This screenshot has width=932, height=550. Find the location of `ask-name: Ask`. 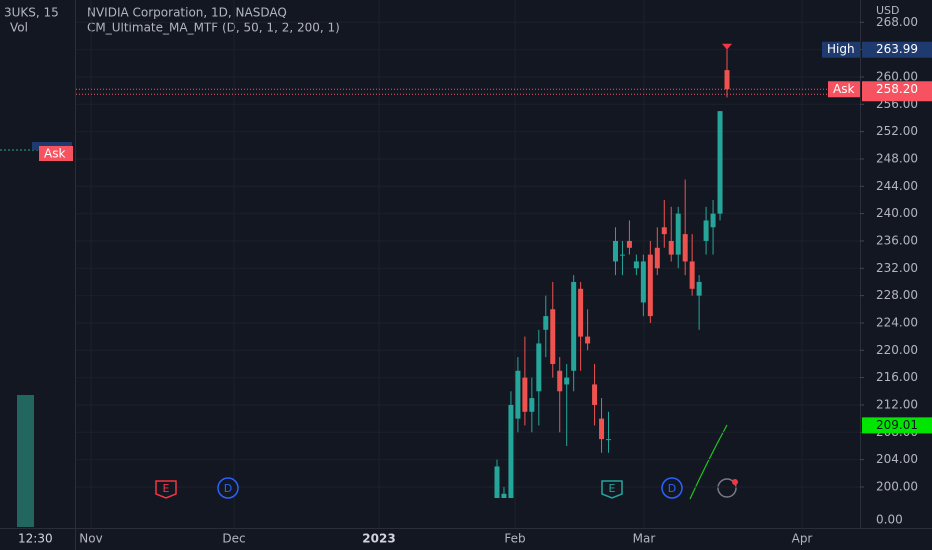

ask-name: Ask is located at coordinates (843, 89).